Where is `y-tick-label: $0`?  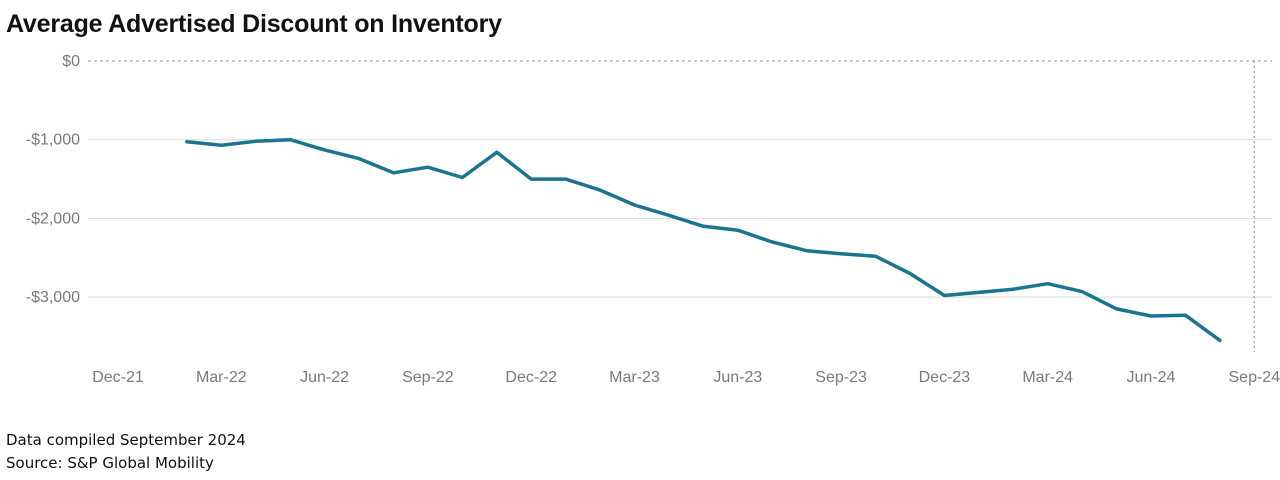 y-tick-label: $0 is located at coordinates (71, 61).